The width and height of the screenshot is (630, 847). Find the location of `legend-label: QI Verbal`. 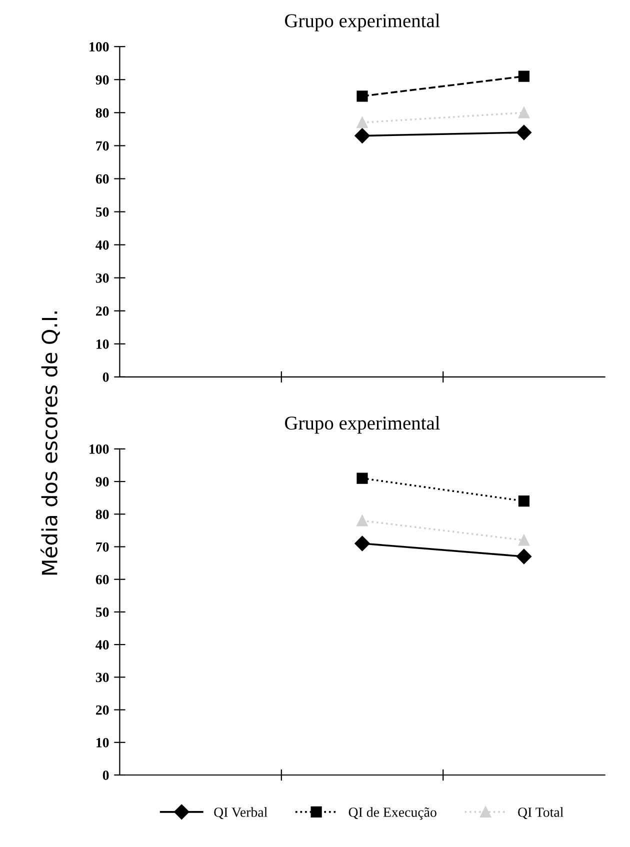

legend-label: QI Verbal is located at coordinates (241, 813).